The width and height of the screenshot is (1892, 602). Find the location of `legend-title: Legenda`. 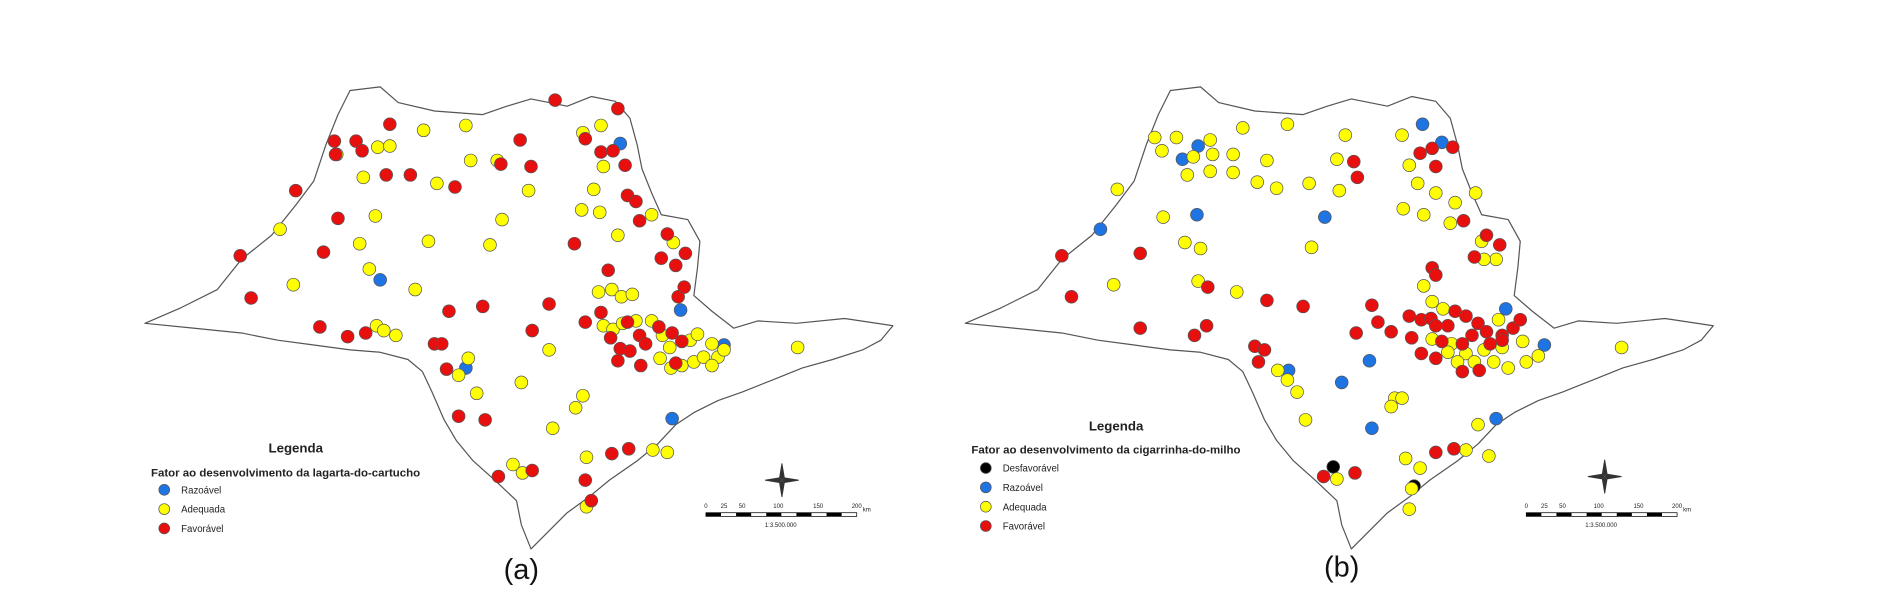

legend-title: Legenda is located at coordinates (295, 447).